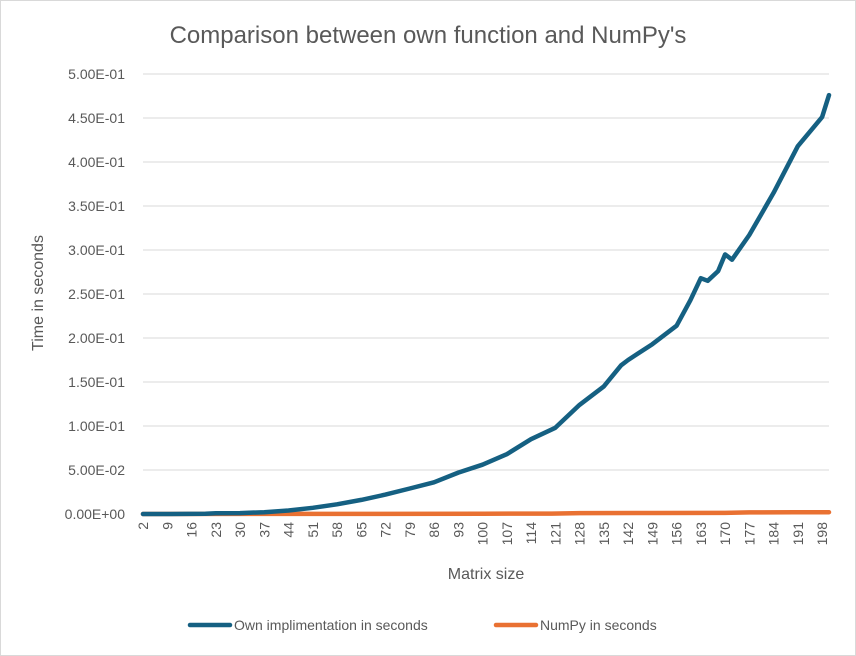  I want to click on y-axis-label: Time in seconds, so click(38, 293).